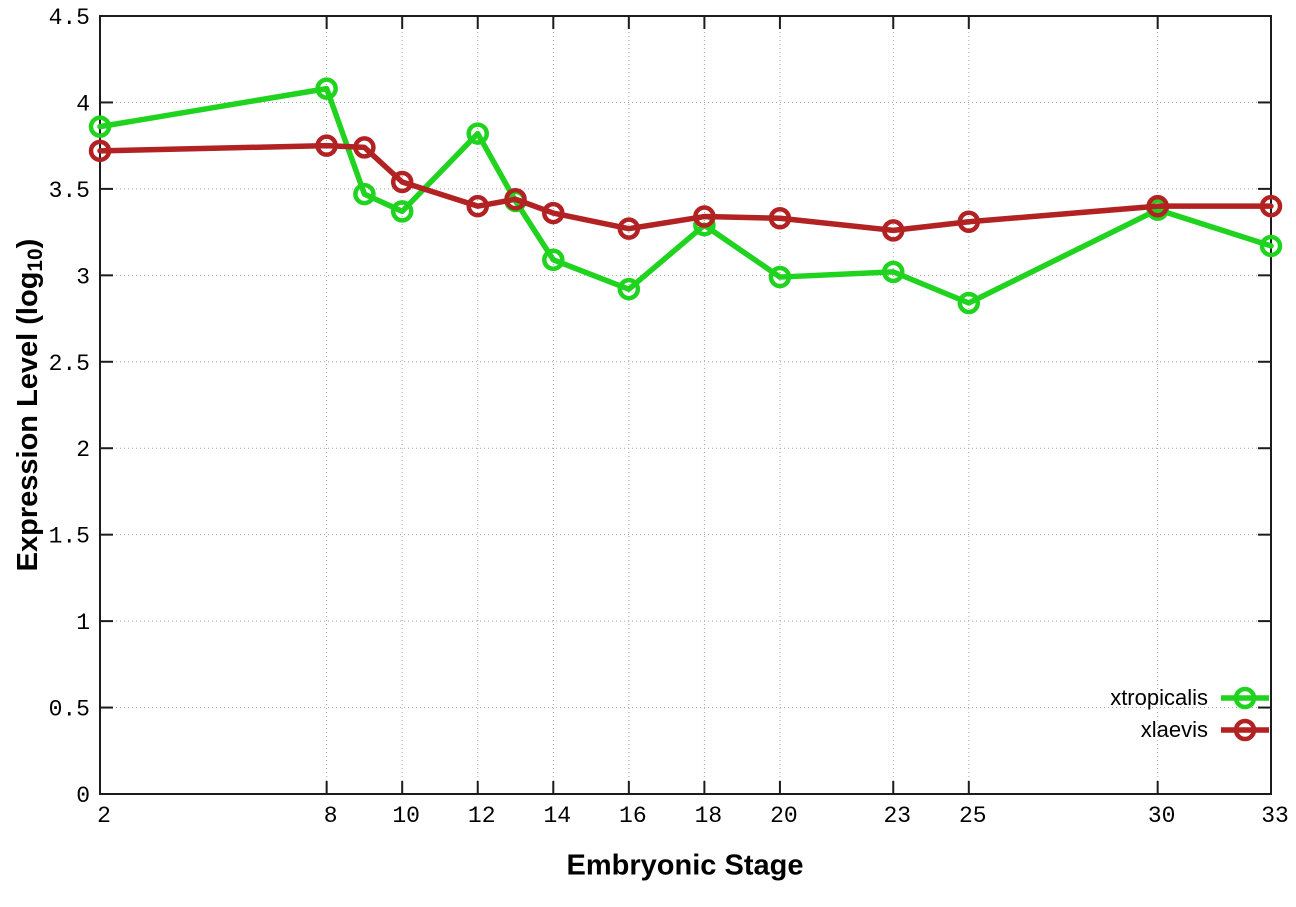 The width and height of the screenshot is (1296, 907). I want to click on legend-entry-xtropicalis: xtropicalis, so click(1190, 698).